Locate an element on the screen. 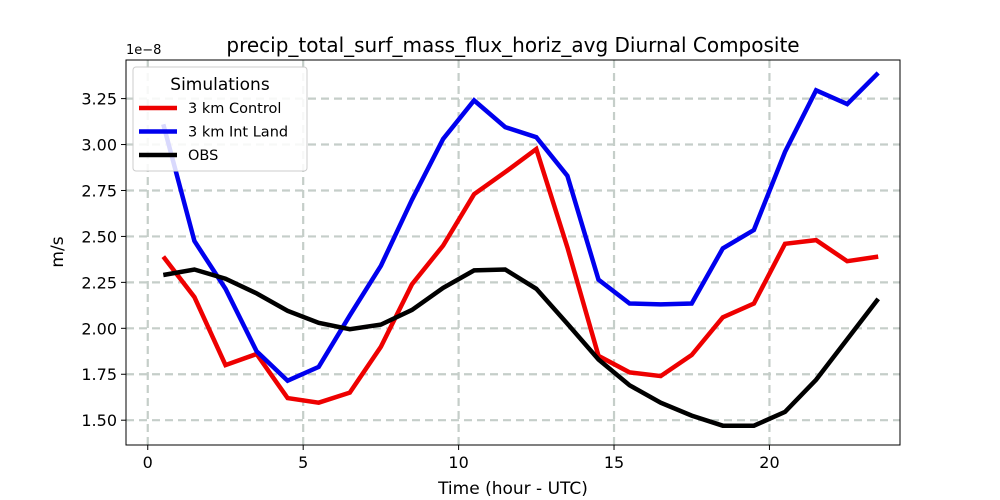 The width and height of the screenshot is (1000, 500). y-axis-label: m/s is located at coordinates (58, 251).